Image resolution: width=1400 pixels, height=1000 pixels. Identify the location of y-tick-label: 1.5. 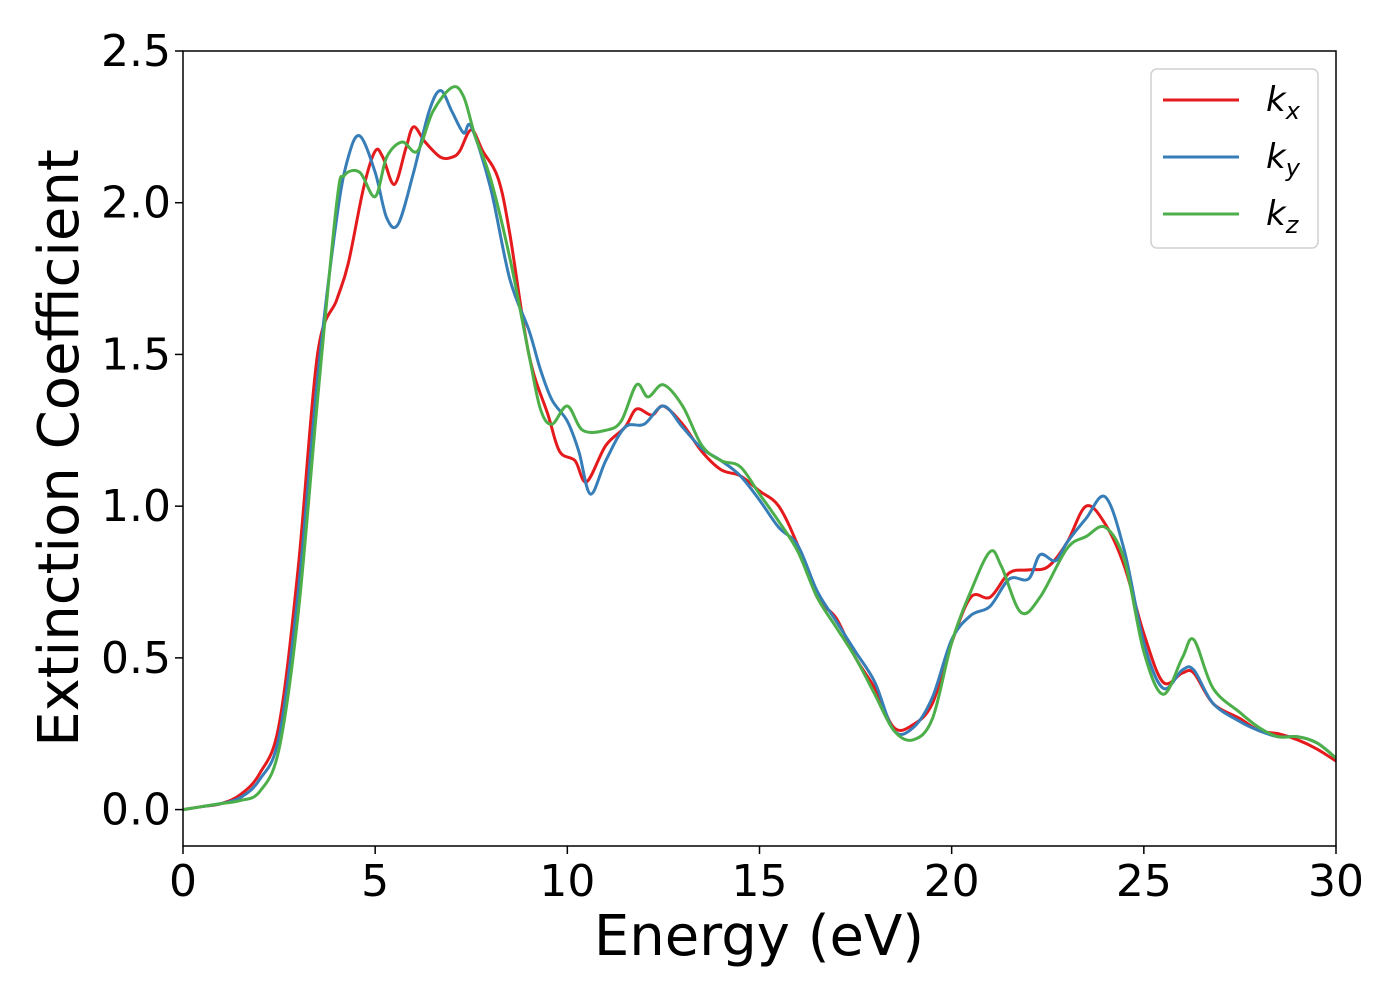
(136, 354).